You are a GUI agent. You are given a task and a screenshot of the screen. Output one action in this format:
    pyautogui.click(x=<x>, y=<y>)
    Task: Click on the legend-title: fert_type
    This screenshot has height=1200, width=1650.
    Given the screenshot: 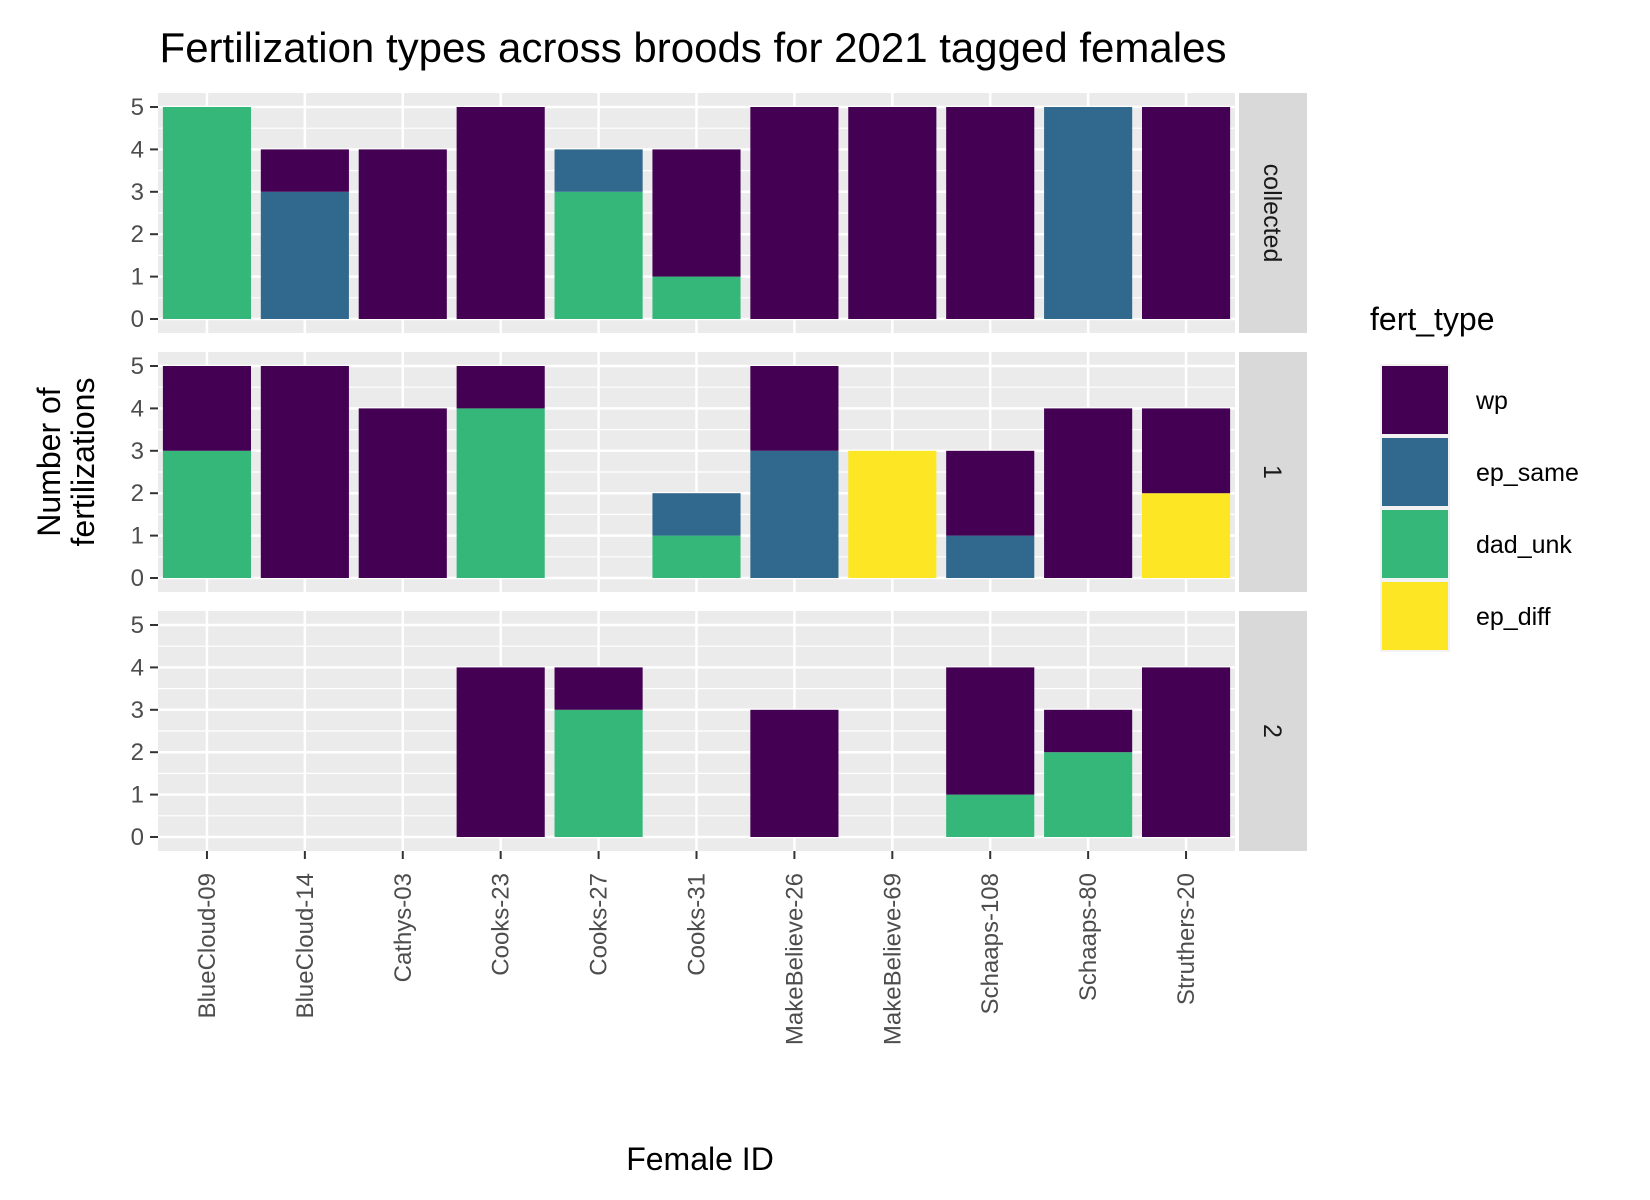 What is the action you would take?
    pyautogui.click(x=1432, y=319)
    